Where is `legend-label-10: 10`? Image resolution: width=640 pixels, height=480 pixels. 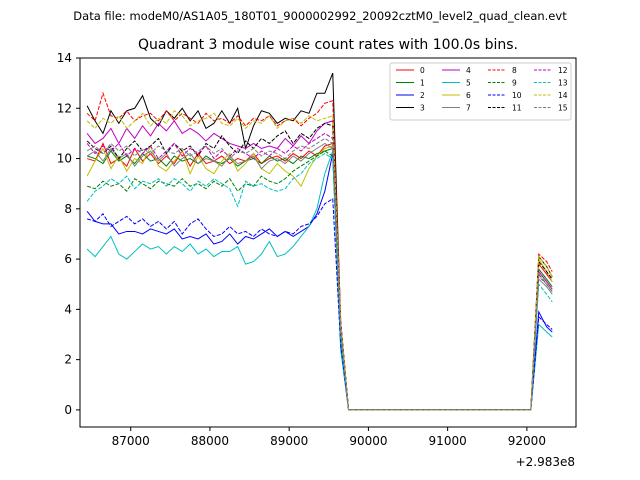 legend-label-10: 10 is located at coordinates (517, 95).